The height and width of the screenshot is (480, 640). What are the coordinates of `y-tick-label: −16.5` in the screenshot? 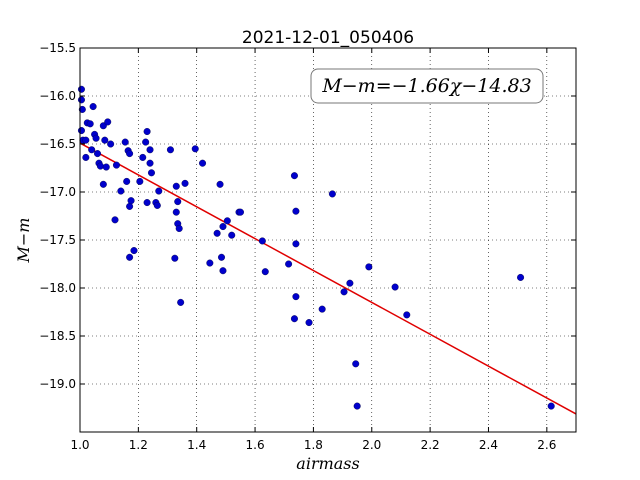 It's located at (57, 144).